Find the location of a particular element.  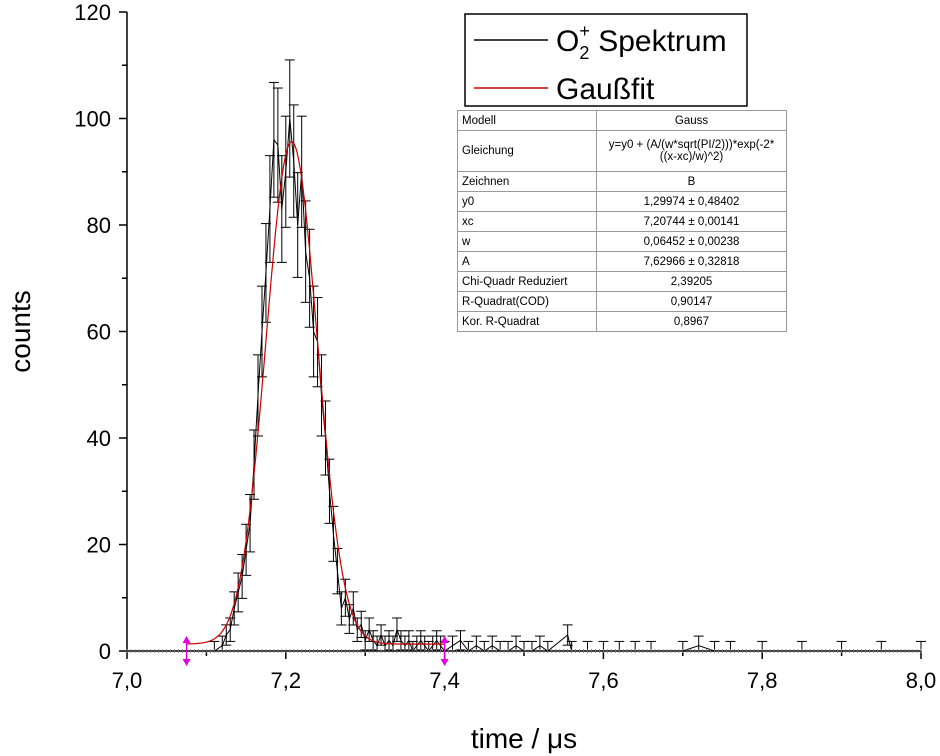

x-tick-label: 7,2 is located at coordinates (286, 680).